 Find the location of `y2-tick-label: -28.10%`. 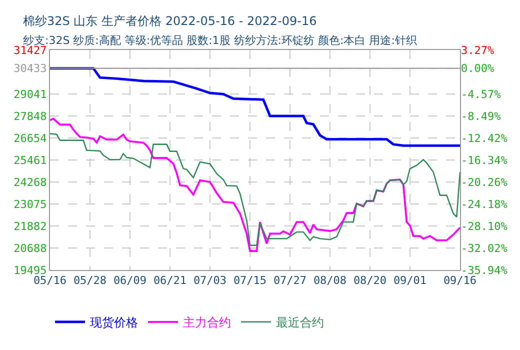

y2-tick-label: -28.10% is located at coordinates (484, 226).